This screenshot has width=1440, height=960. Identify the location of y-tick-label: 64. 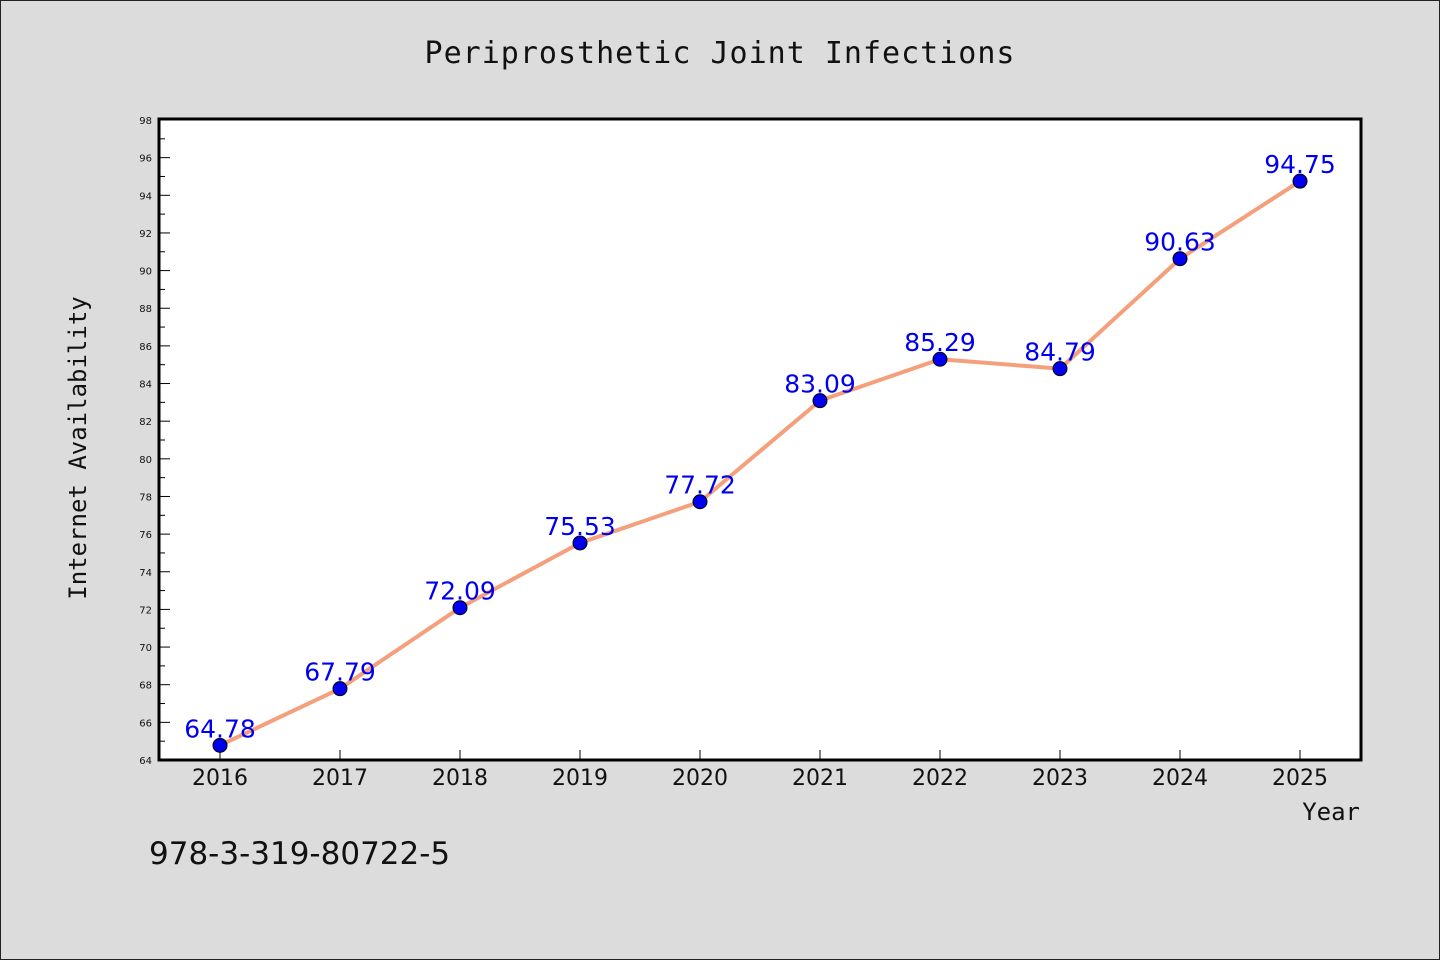
(145, 761).